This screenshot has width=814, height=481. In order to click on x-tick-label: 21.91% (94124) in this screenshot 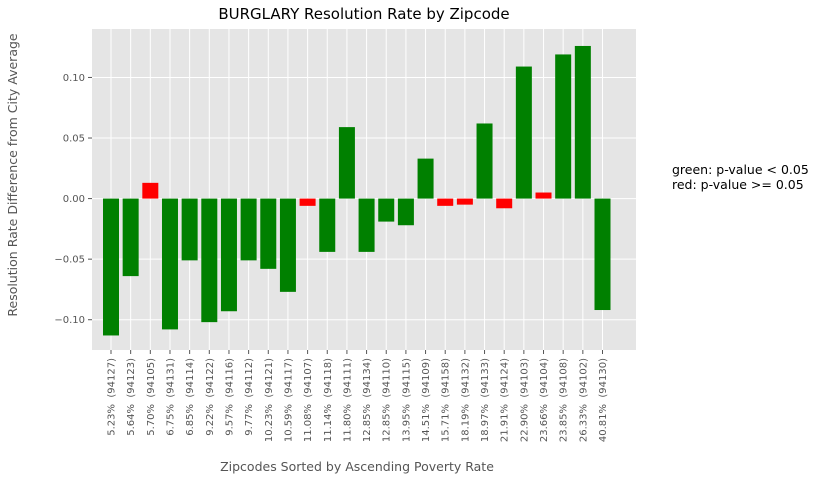, I will do `click(505, 400)`.